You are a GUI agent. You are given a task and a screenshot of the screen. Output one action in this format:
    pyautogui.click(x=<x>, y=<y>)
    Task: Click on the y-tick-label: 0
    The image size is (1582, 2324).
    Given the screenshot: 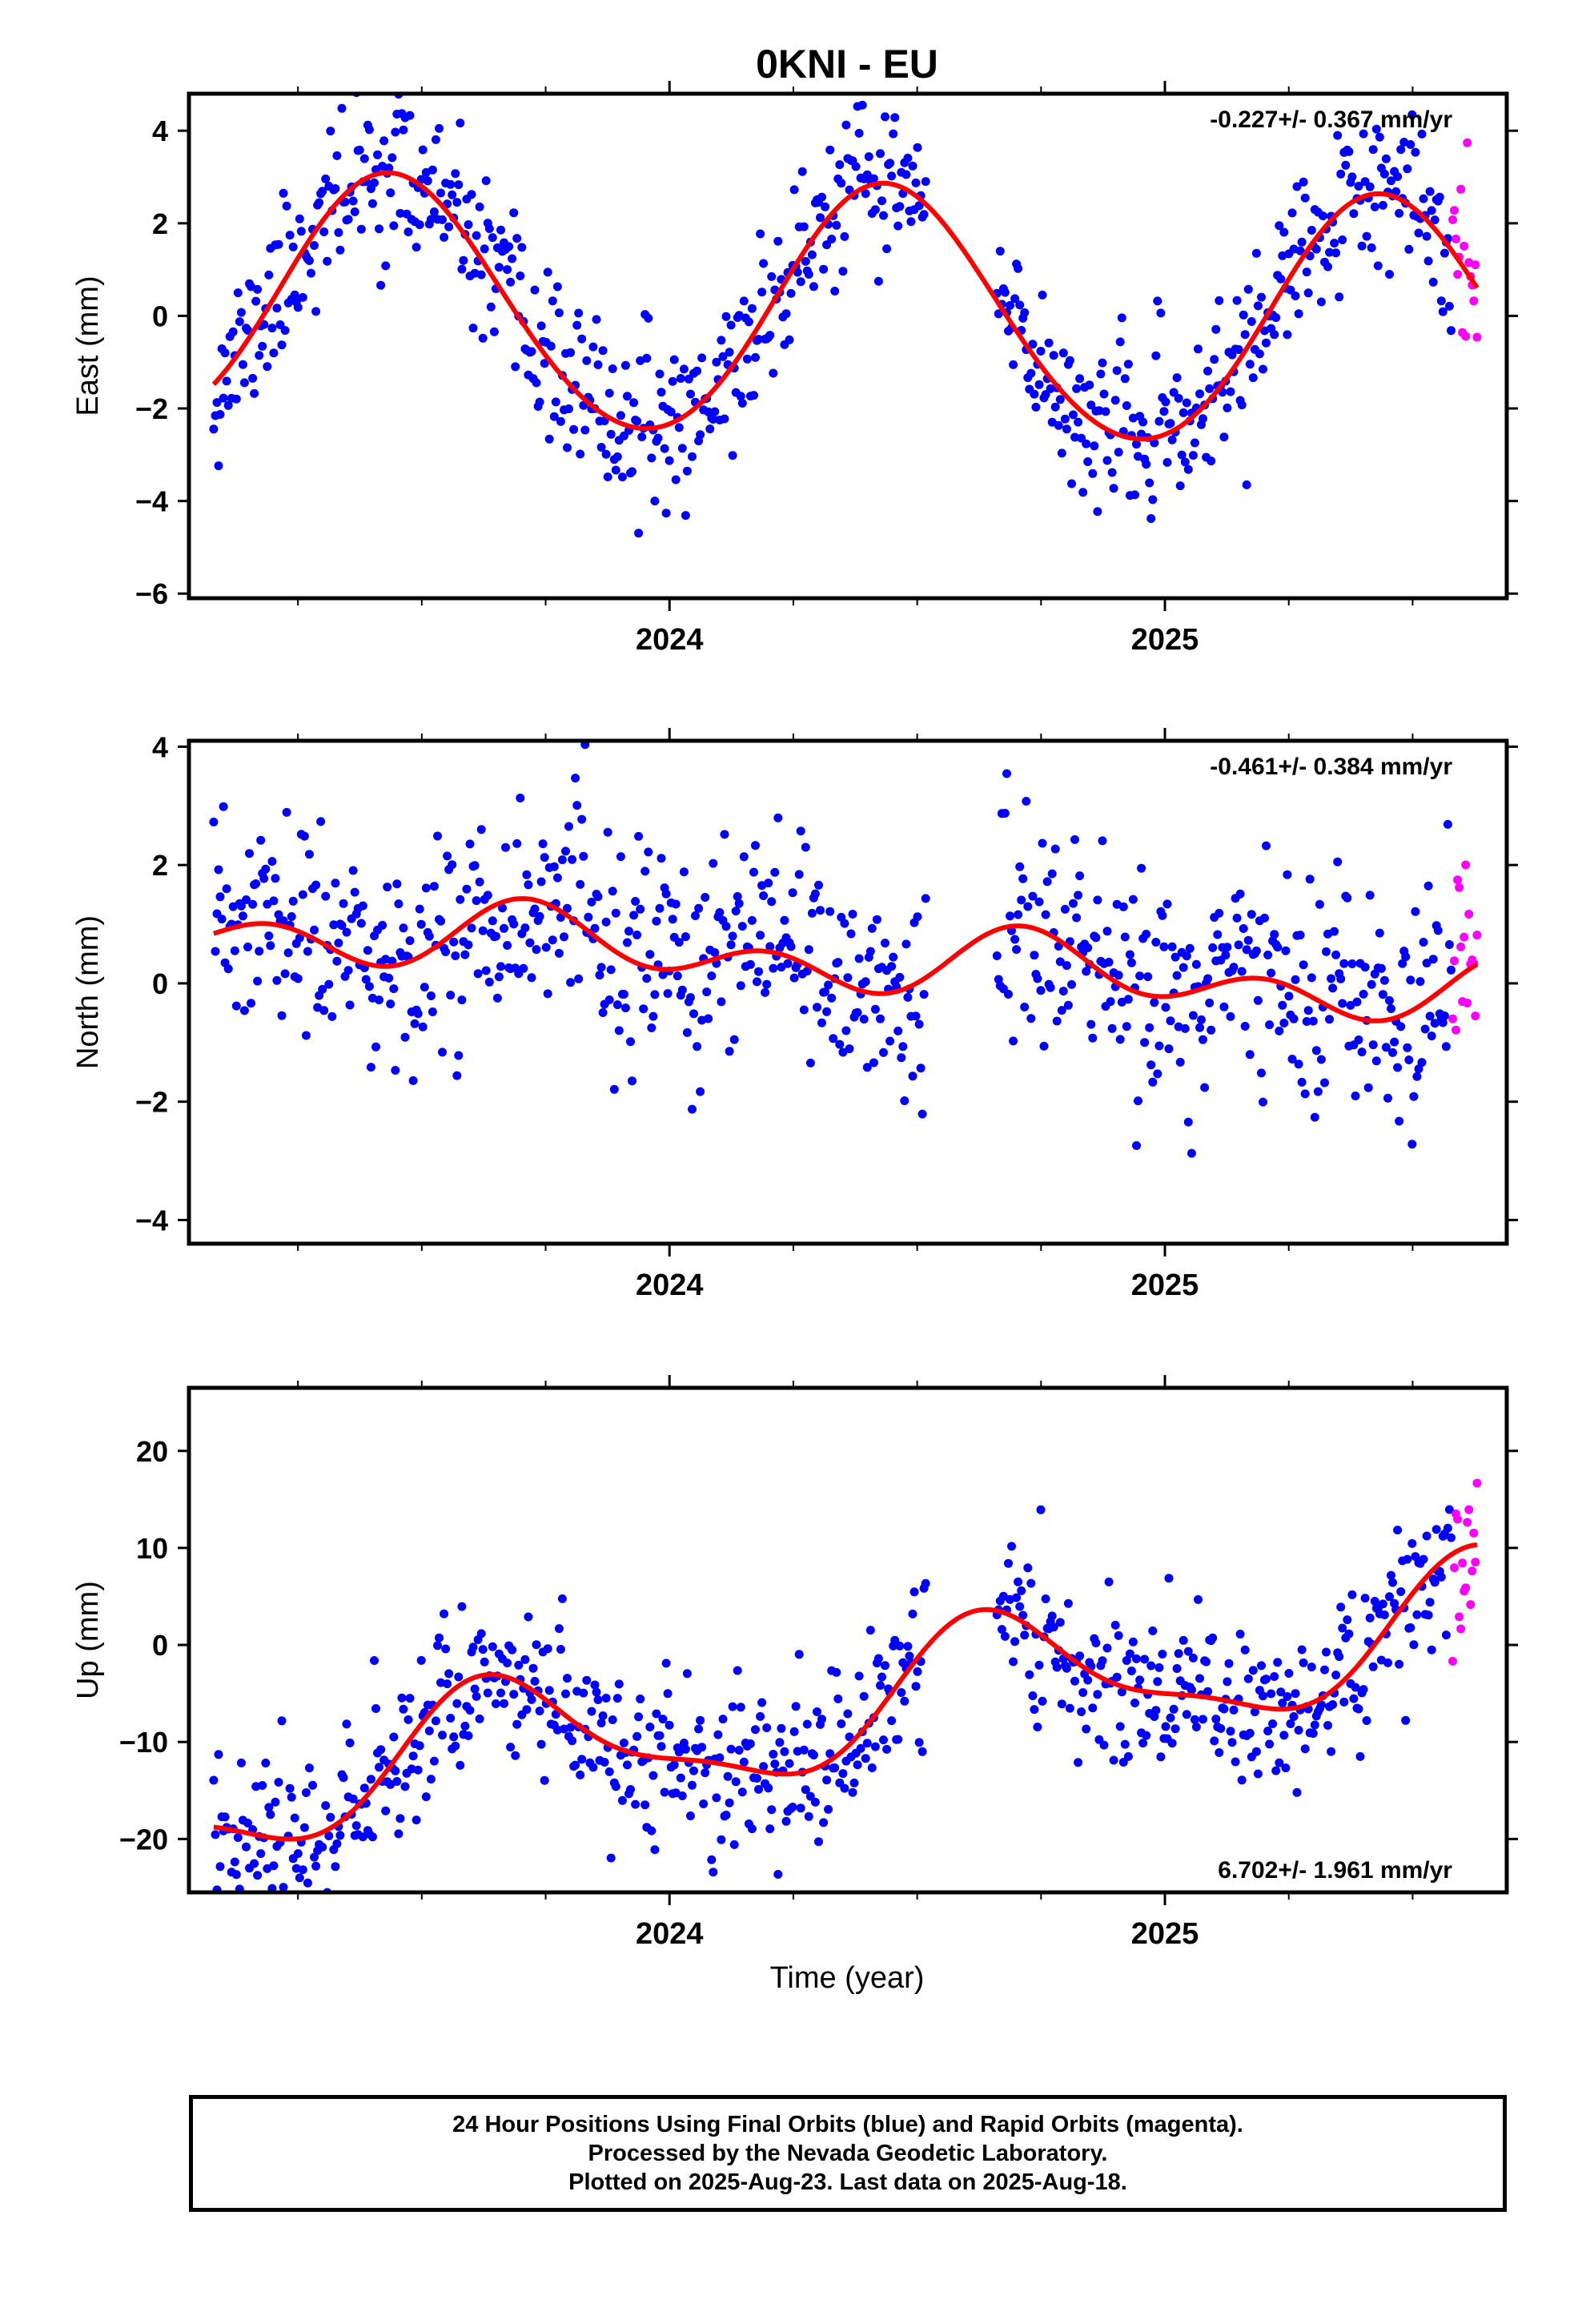 What is the action you would take?
    pyautogui.click(x=160, y=983)
    